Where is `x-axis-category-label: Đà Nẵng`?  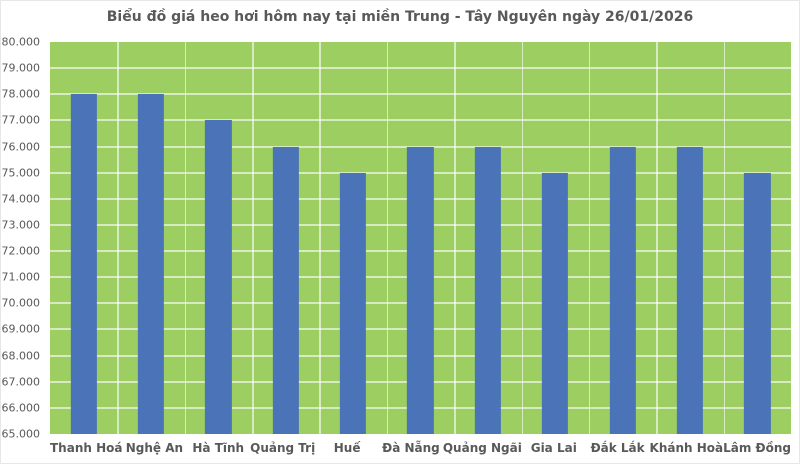
x-axis-category-label: Đà Nẵng is located at coordinates (411, 448).